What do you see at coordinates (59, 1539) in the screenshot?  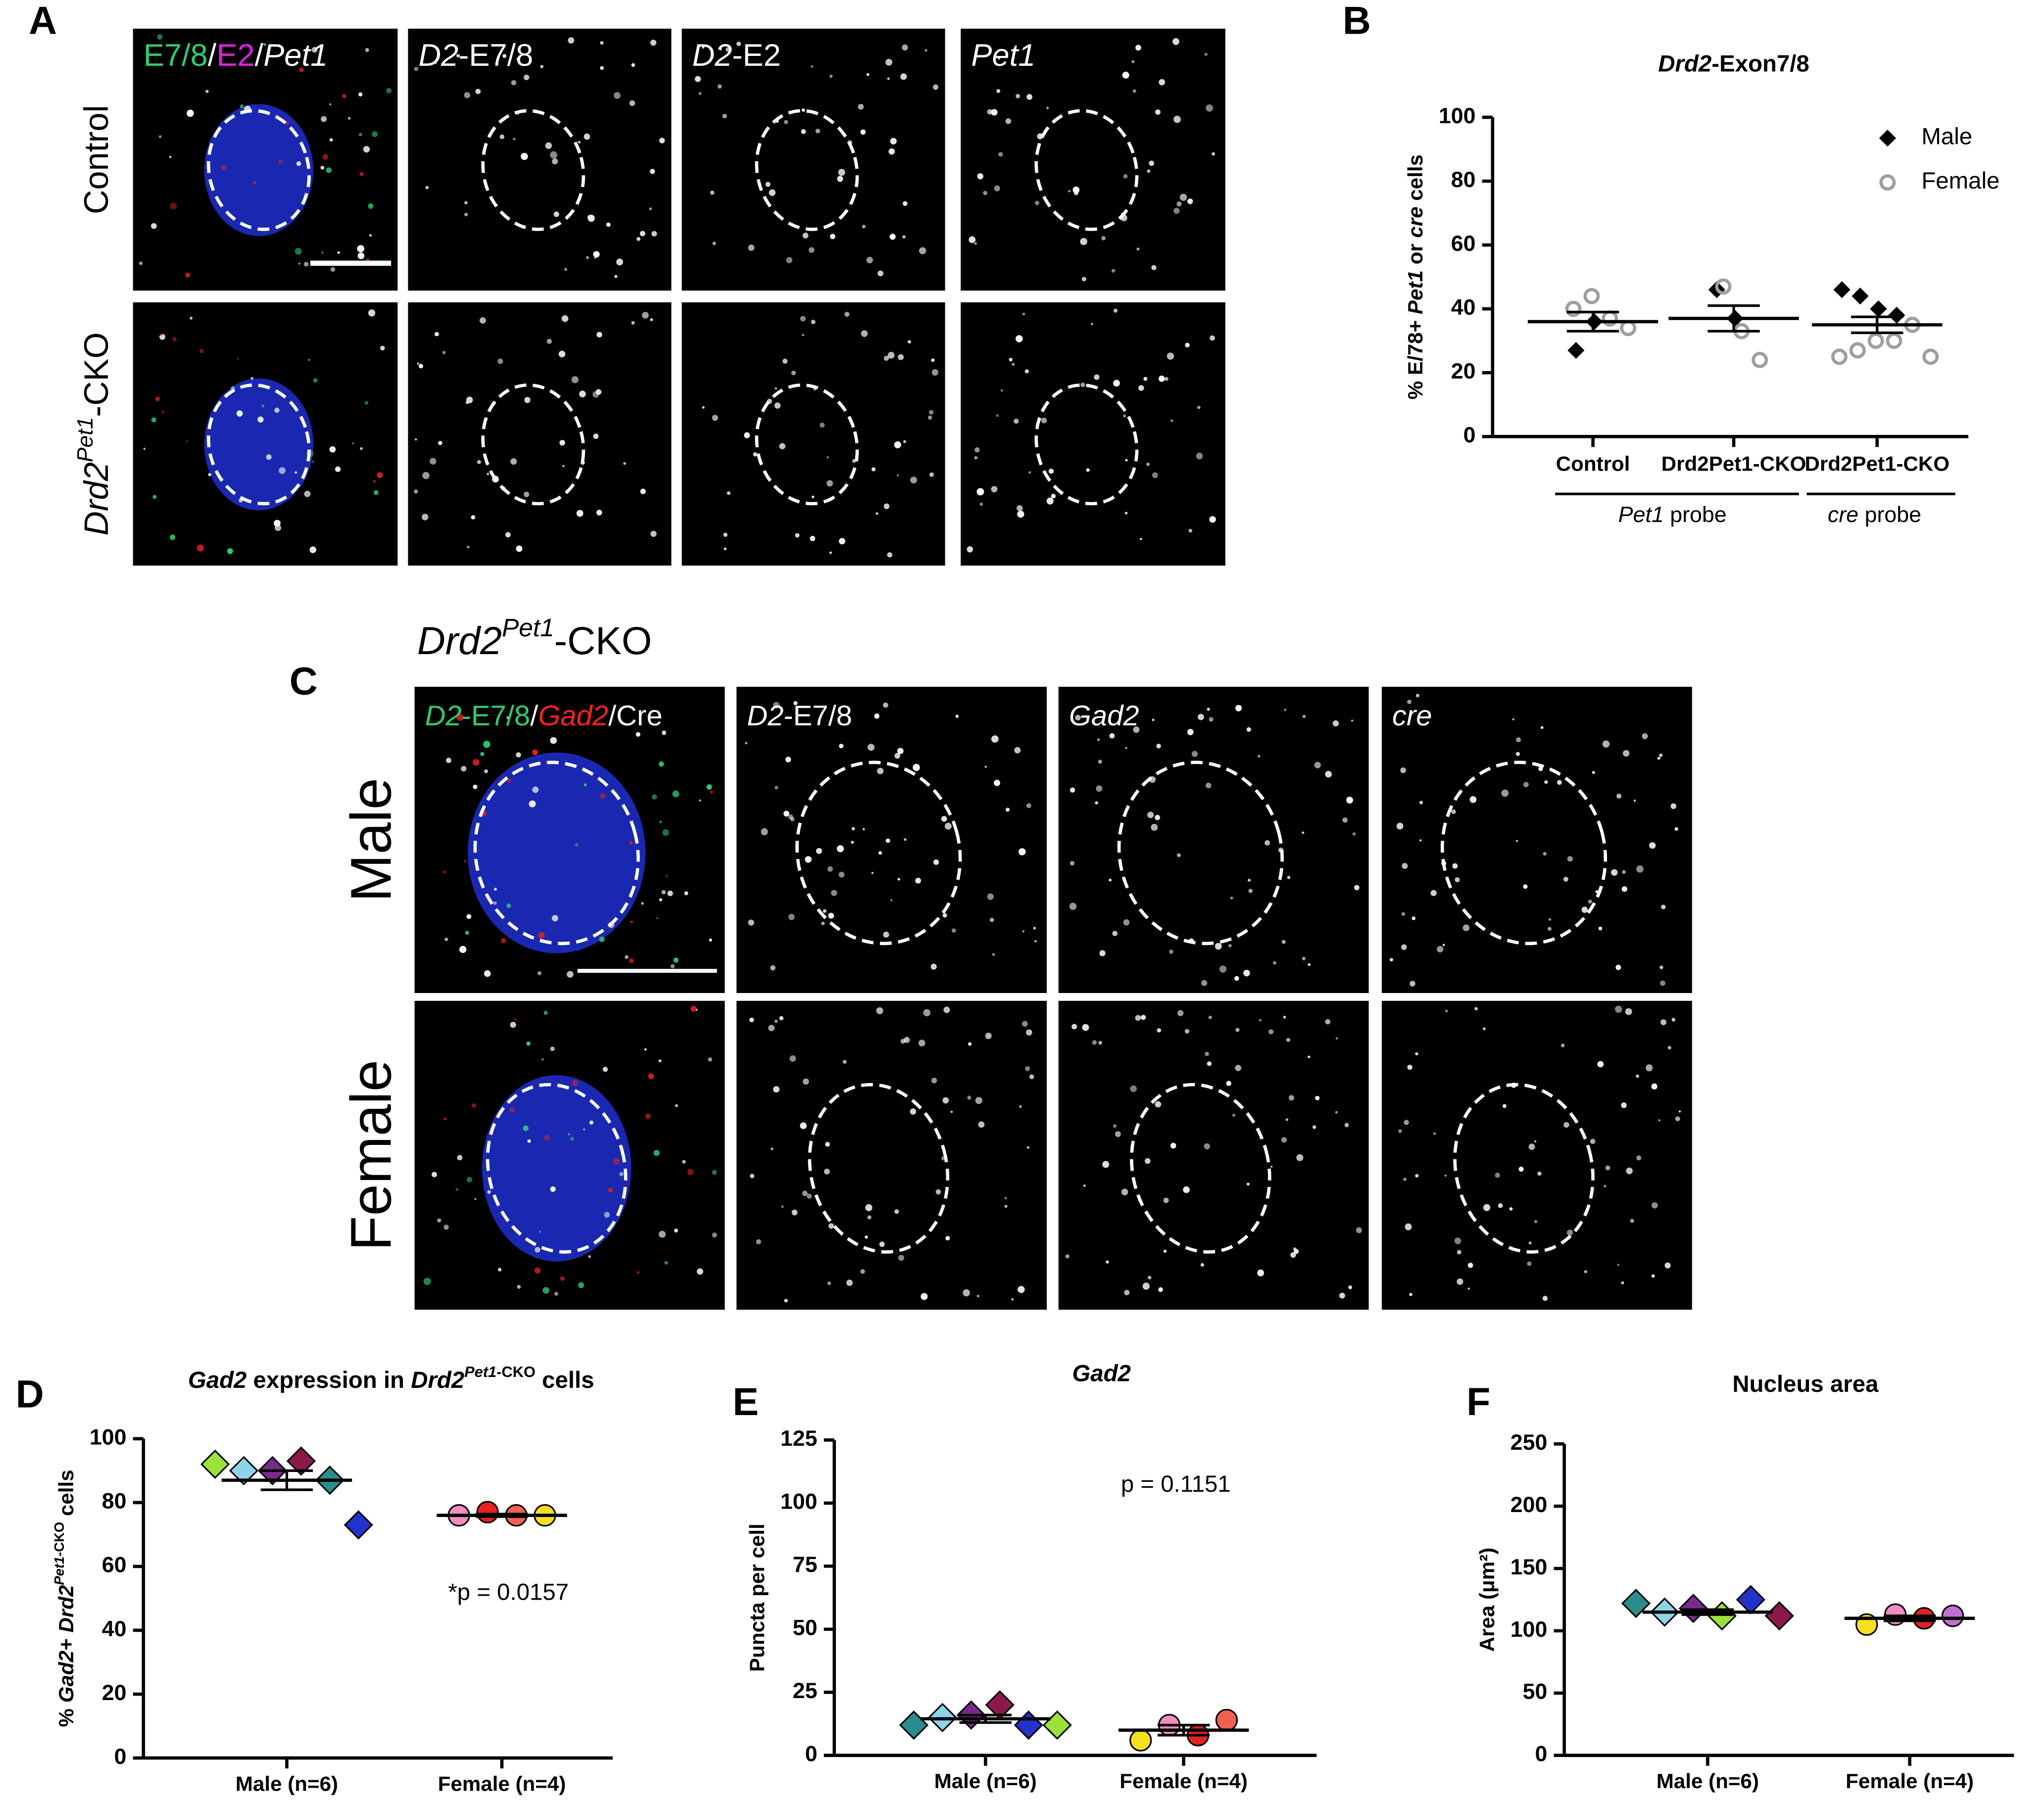 I see `text-part: -CKO` at bounding box center [59, 1539].